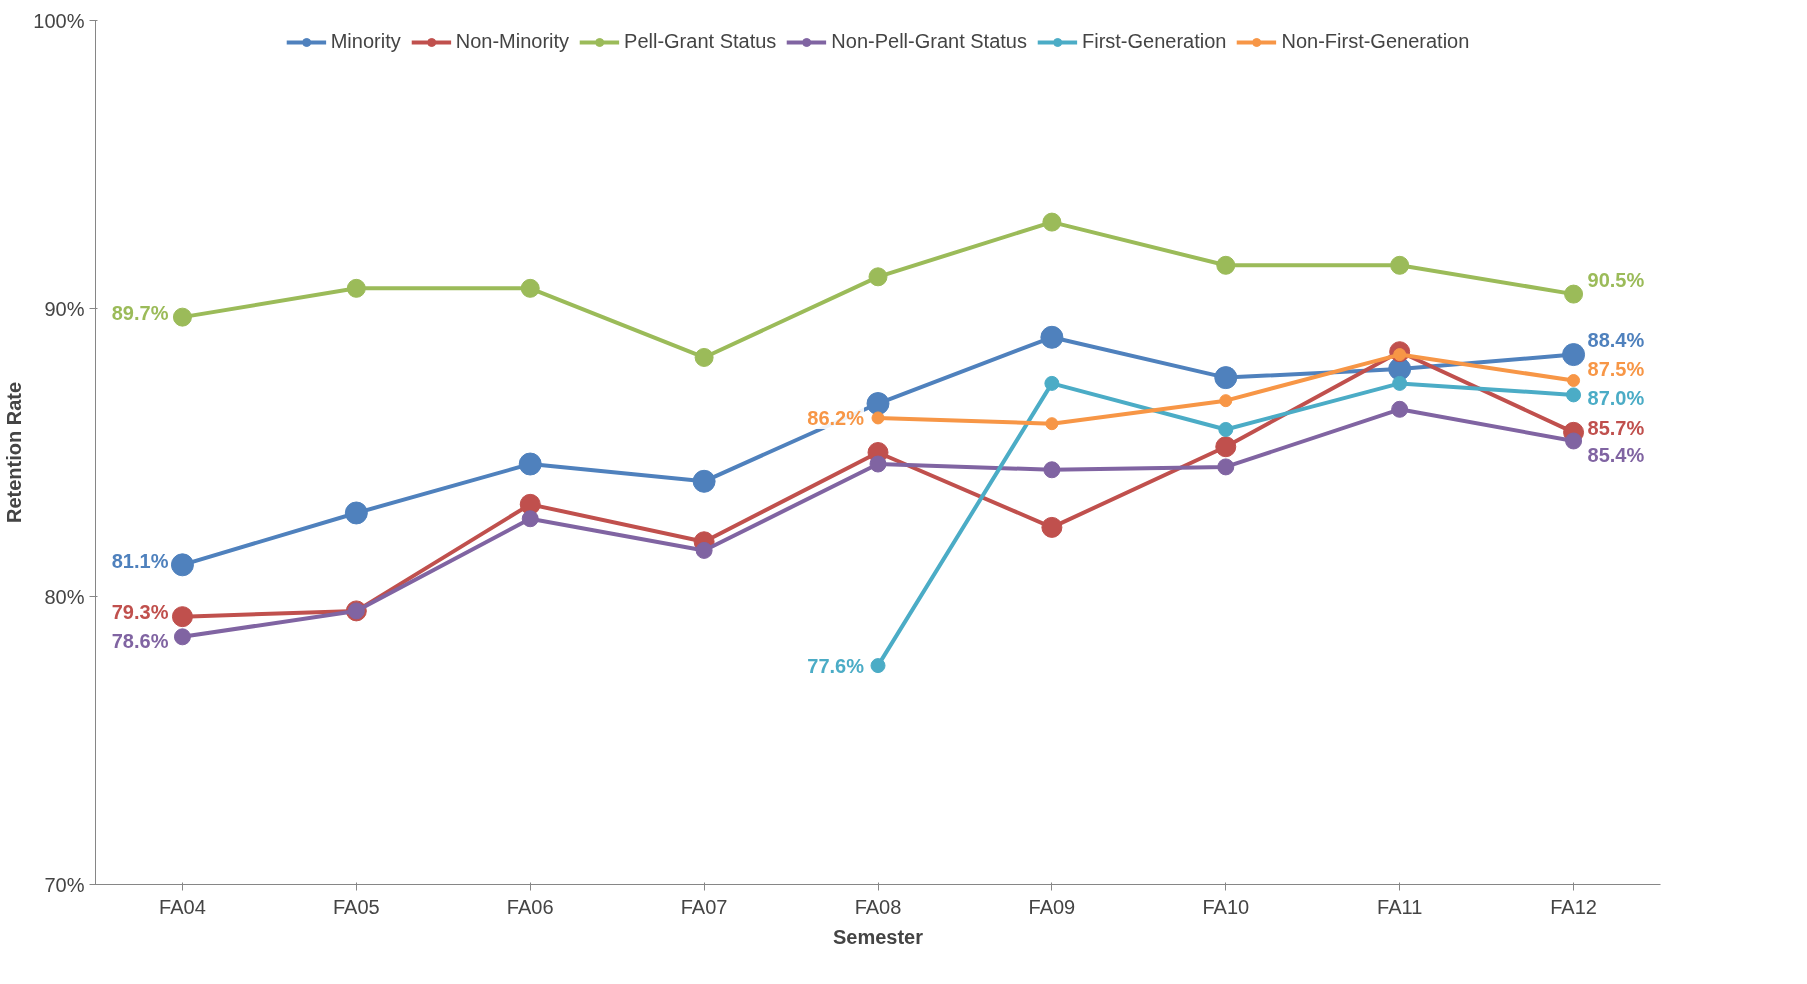 The image size is (1807, 984). Describe the element at coordinates (182, 906) in the screenshot. I see `x-tick-label: FA04` at that location.